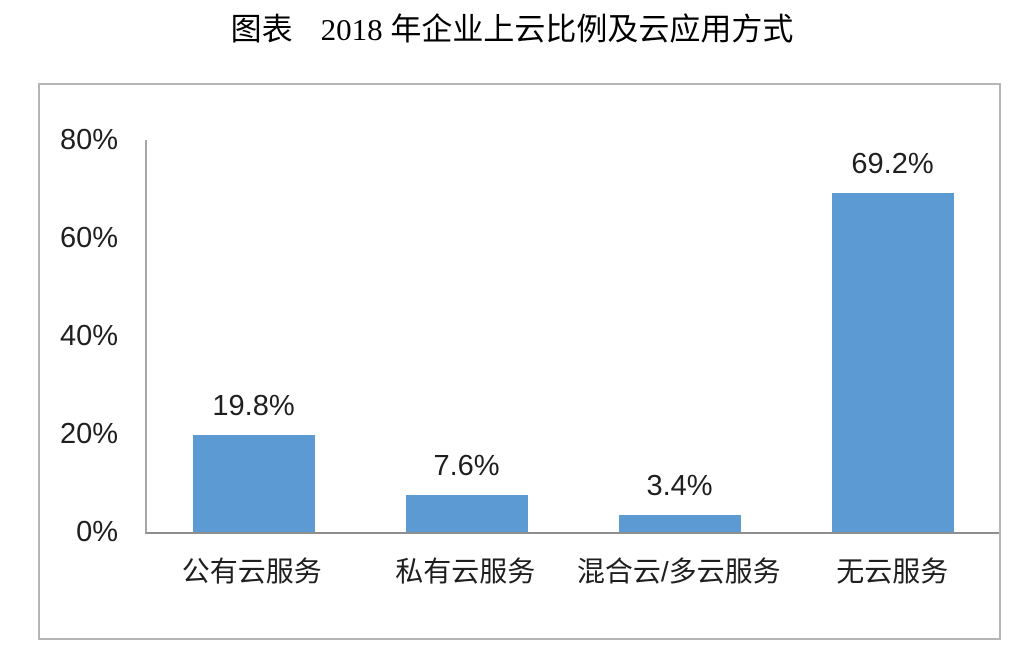 The width and height of the screenshot is (1024, 659). I want to click on category-label: 公有云服务, so click(251, 571).